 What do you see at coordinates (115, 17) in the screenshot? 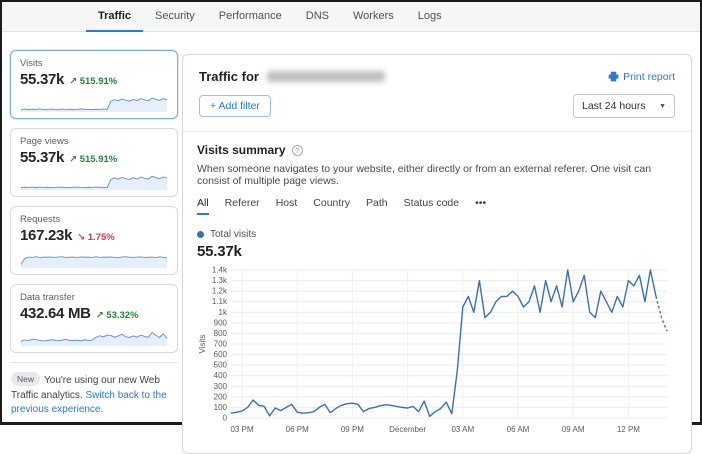
I see `tab-traffic: Traffic` at bounding box center [115, 17].